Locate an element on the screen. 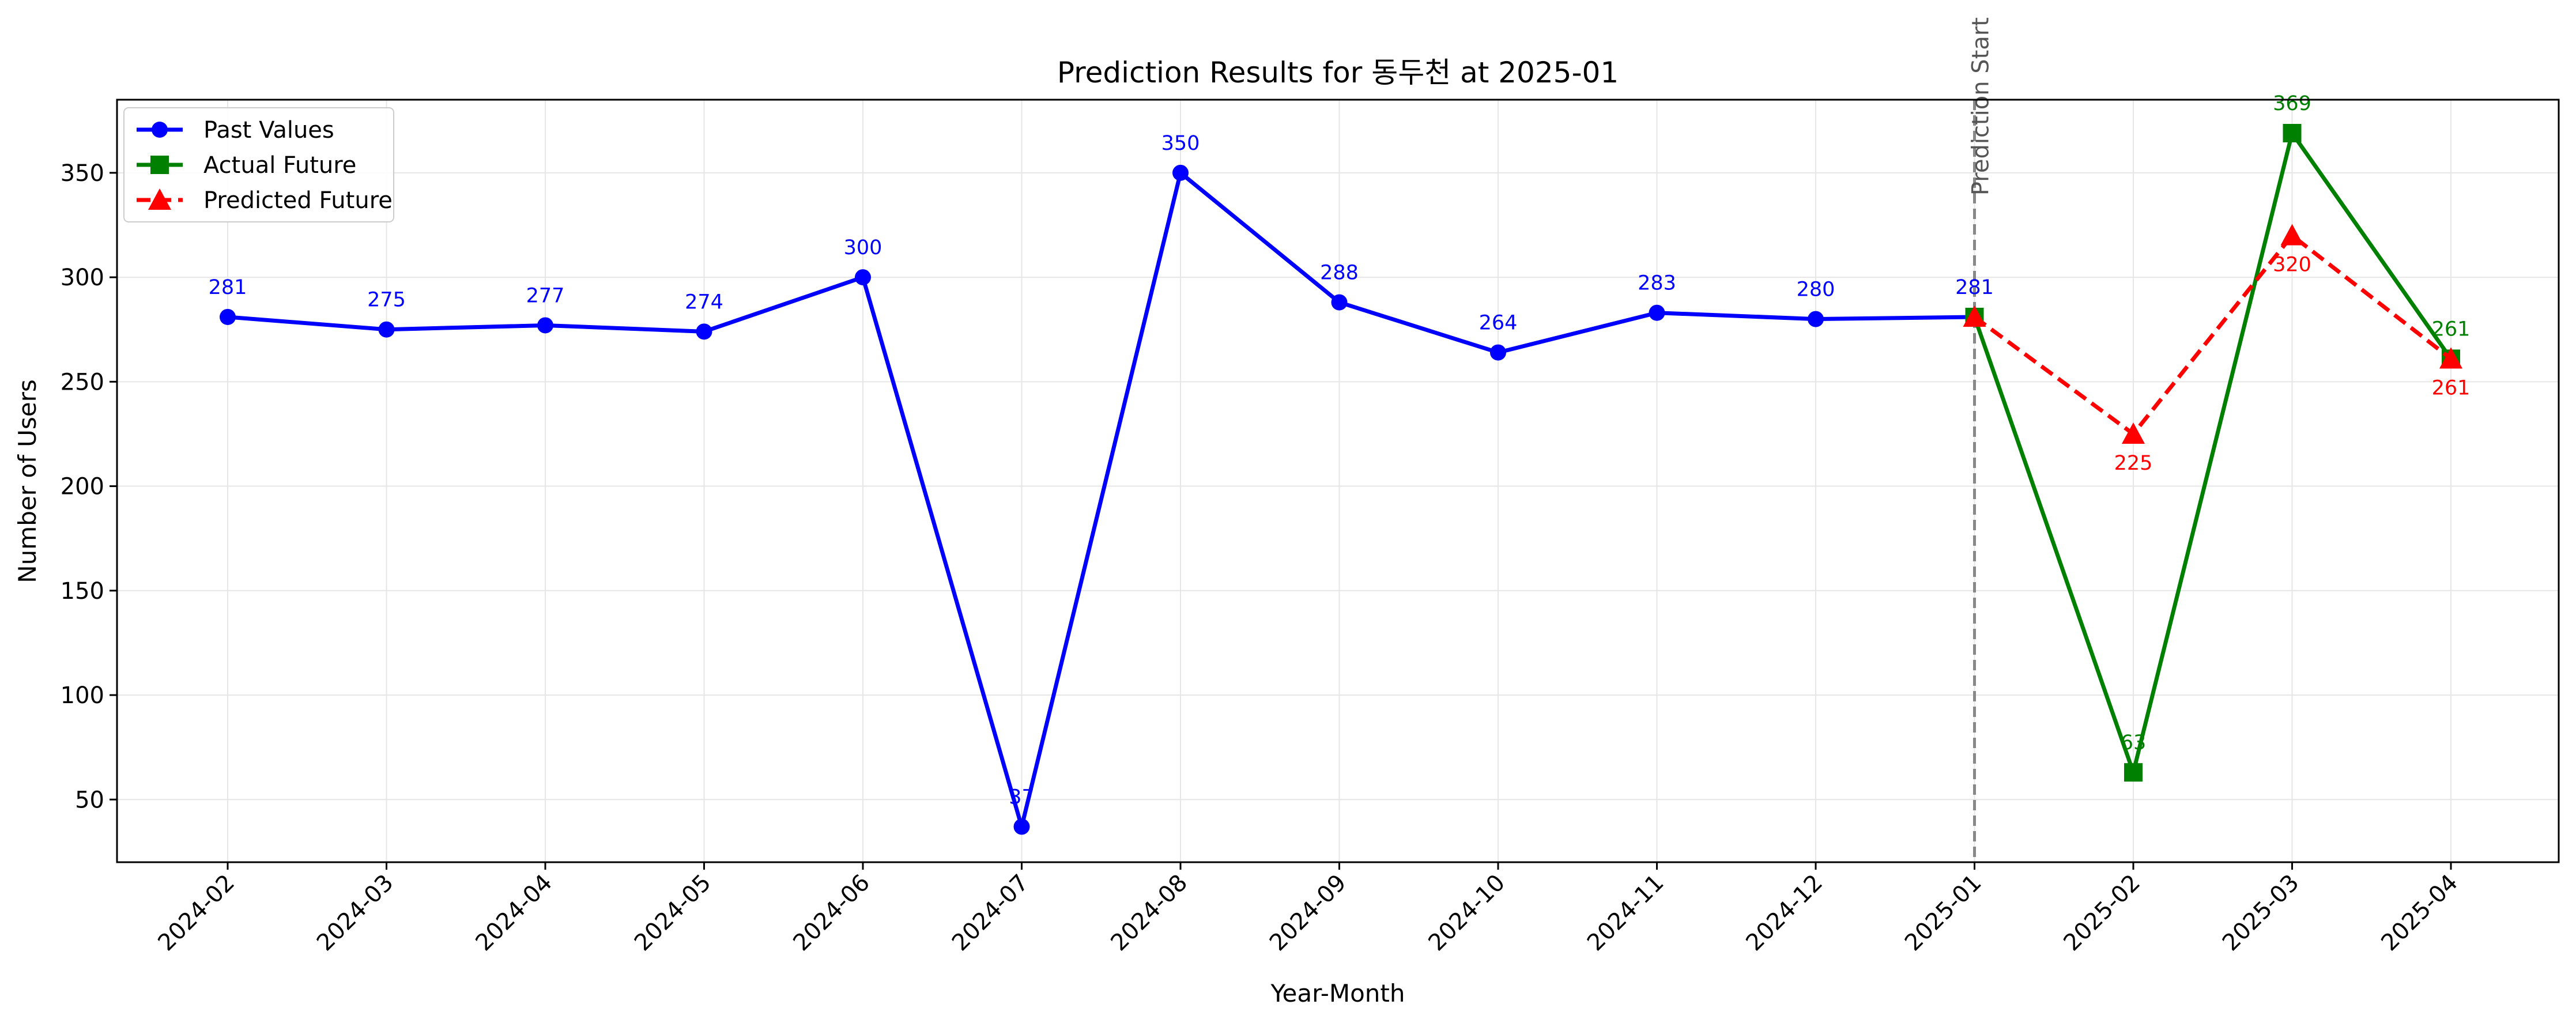 The height and width of the screenshot is (1023, 2576). legend-item-actual-future: Actual Future is located at coordinates (246, 166).